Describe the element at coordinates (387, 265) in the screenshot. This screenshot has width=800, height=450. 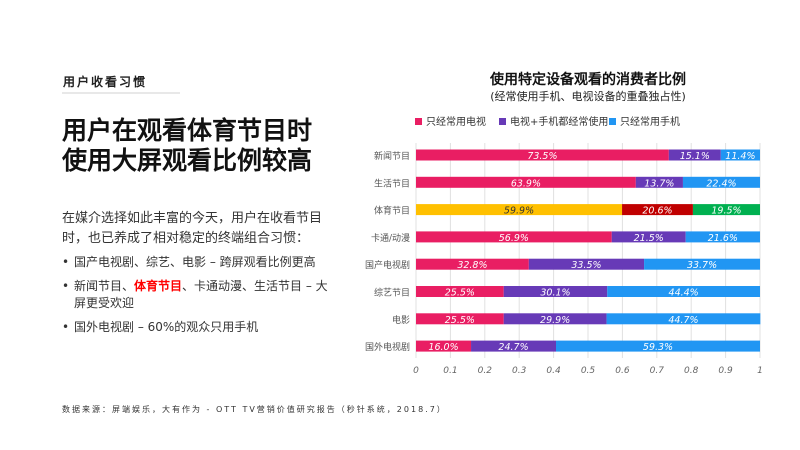
I see `category-label: 国产电视剧` at that location.